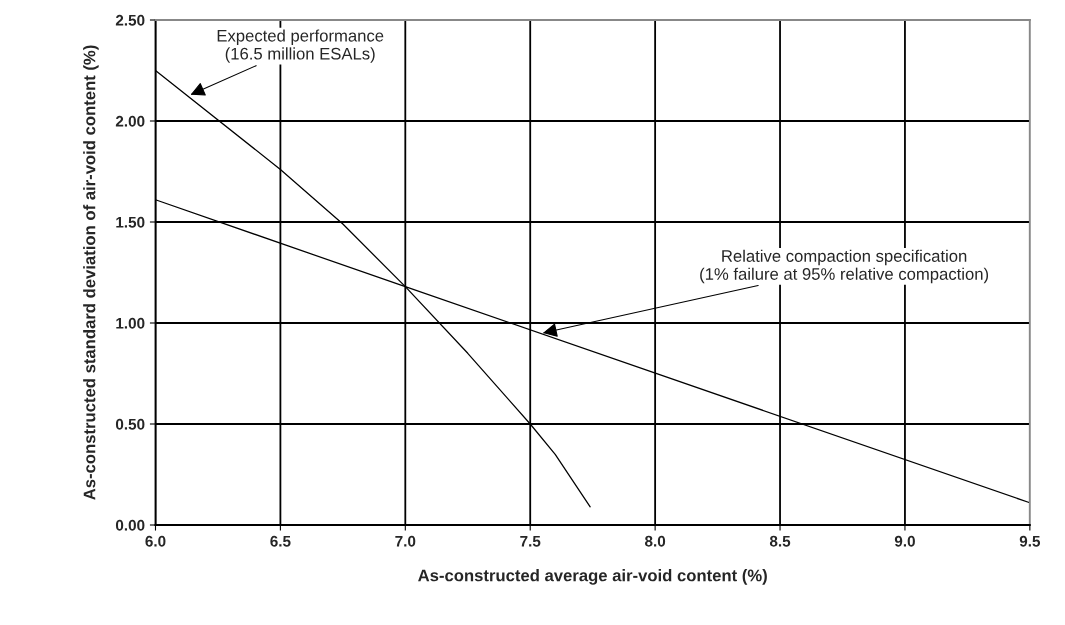  I want to click on y-tick-label: 0.50, so click(130, 424).